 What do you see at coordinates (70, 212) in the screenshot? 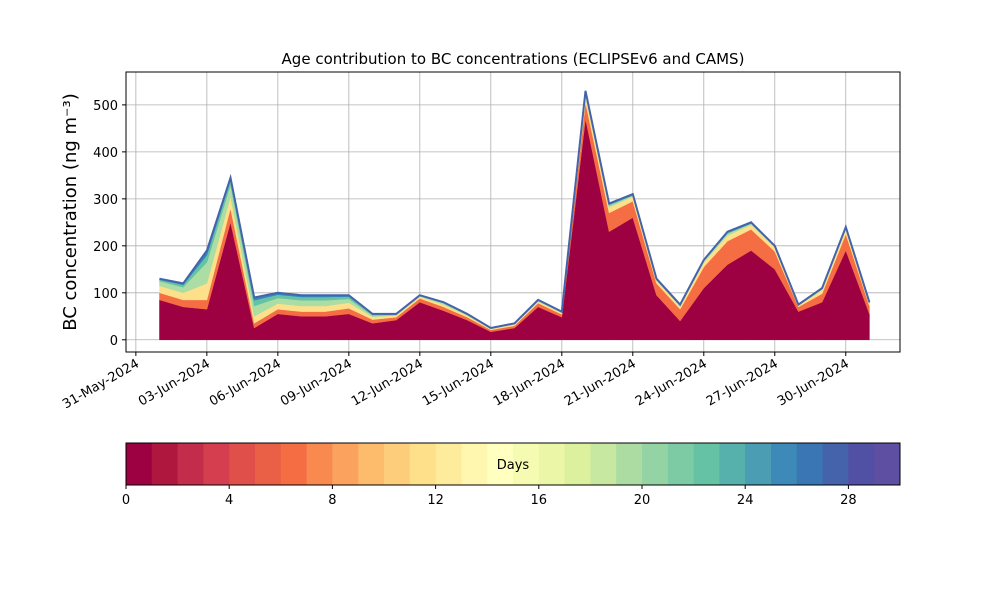
I see `y-axis-label: BC concentration (ng m⁻³)` at bounding box center [70, 212].